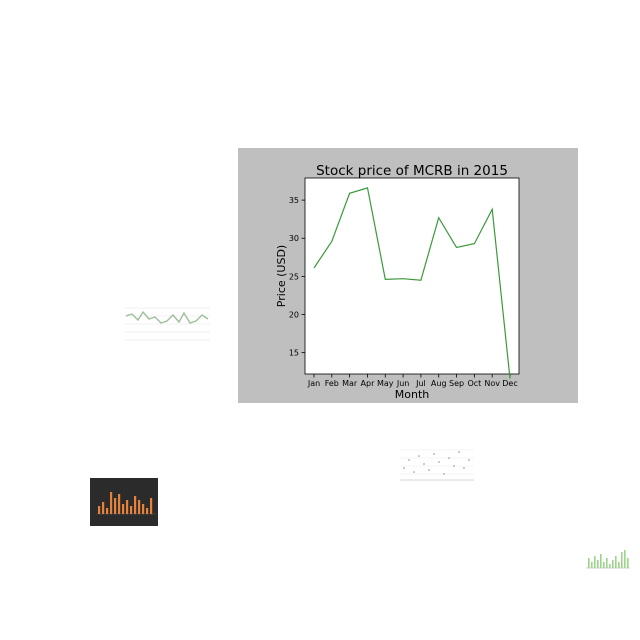  I want to click on chart-title: Stock price of MCRB in 2015, so click(412, 171).